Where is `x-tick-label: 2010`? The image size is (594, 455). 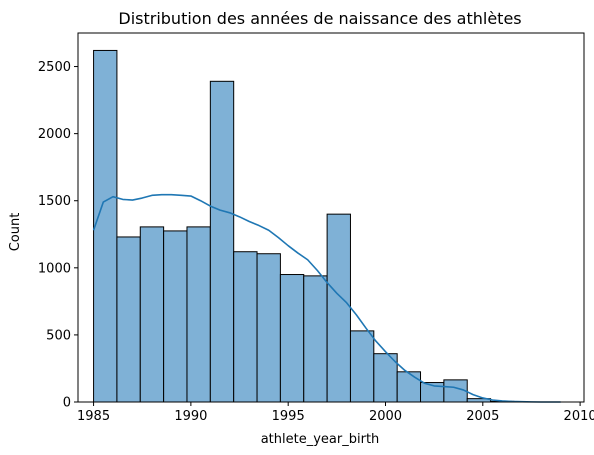
x-tick-label: 2010 is located at coordinates (579, 416).